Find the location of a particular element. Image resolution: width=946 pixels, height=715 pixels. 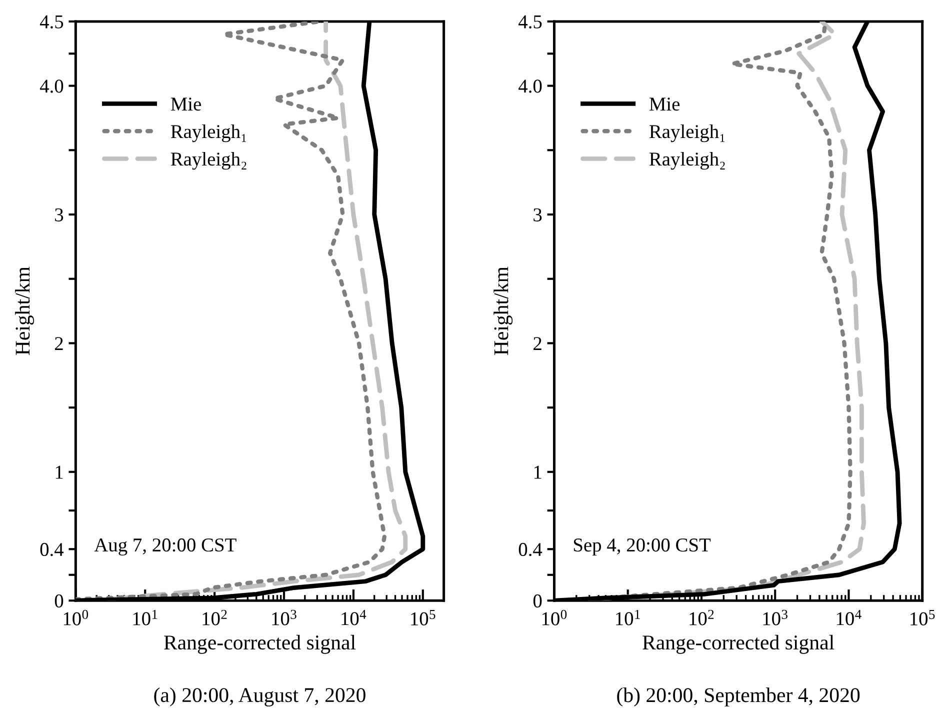

text: (b) 20:00, September 4, 2020 is located at coordinates (738, 697).